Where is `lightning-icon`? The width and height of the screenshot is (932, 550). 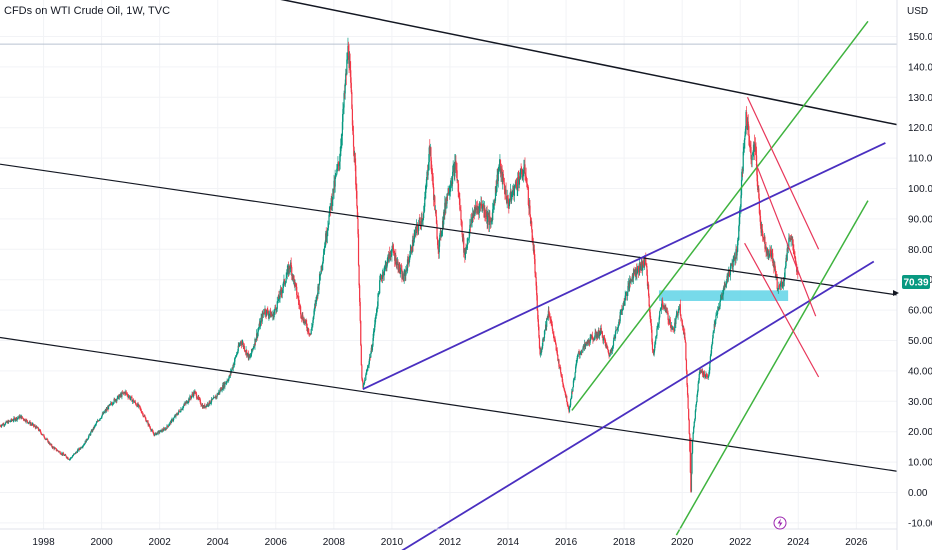 lightning-icon is located at coordinates (780, 523).